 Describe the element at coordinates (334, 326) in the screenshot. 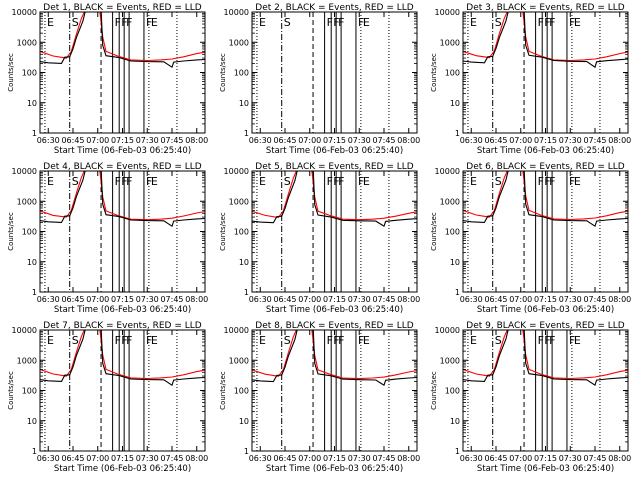

I see `chart-title: Det 8, BLACK = Events, RED = LLD` at that location.